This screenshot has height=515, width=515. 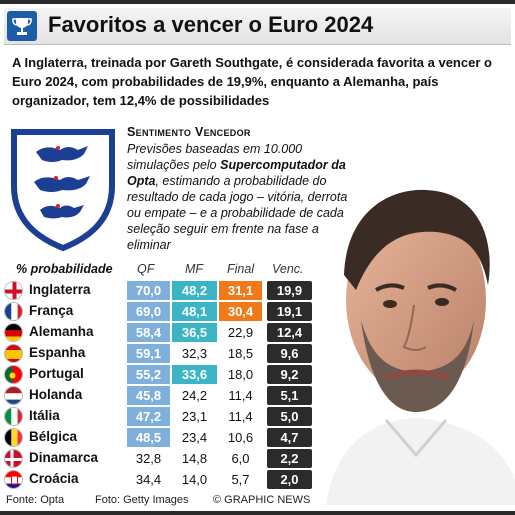 I want to click on footer-source: Fonte: Opta, so click(x=35, y=500).